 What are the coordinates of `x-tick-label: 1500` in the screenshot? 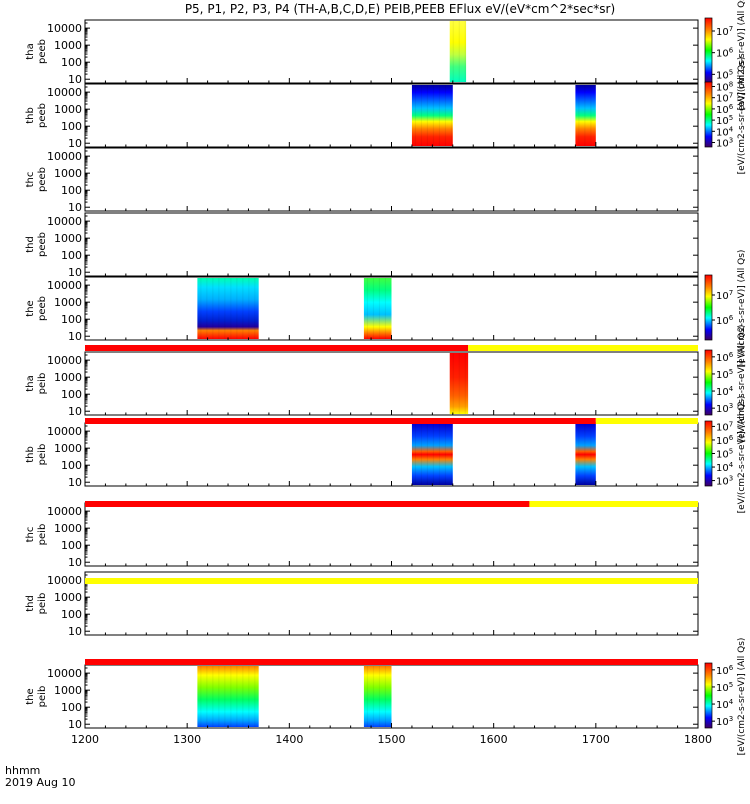 It's located at (392, 739).